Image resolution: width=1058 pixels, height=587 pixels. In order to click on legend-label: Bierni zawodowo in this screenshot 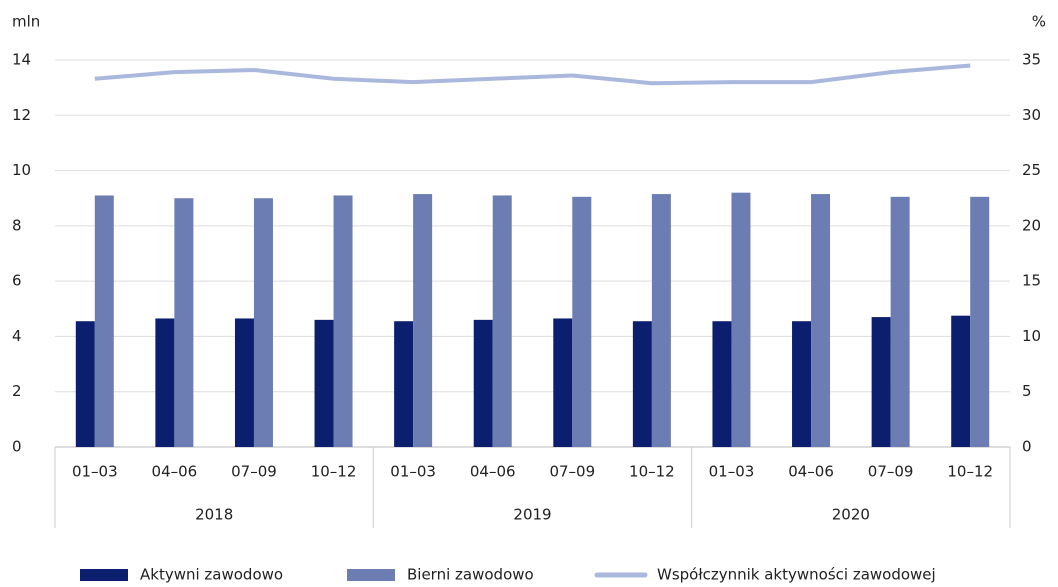, I will do `click(470, 575)`.